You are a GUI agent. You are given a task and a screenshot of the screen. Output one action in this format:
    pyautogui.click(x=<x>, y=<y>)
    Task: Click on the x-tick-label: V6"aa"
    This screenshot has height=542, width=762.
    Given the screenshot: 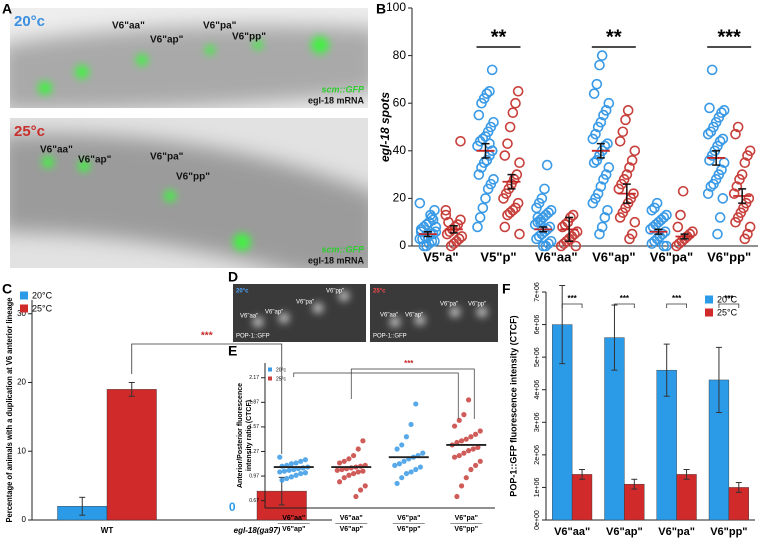 What is the action you would take?
    pyautogui.click(x=556, y=256)
    